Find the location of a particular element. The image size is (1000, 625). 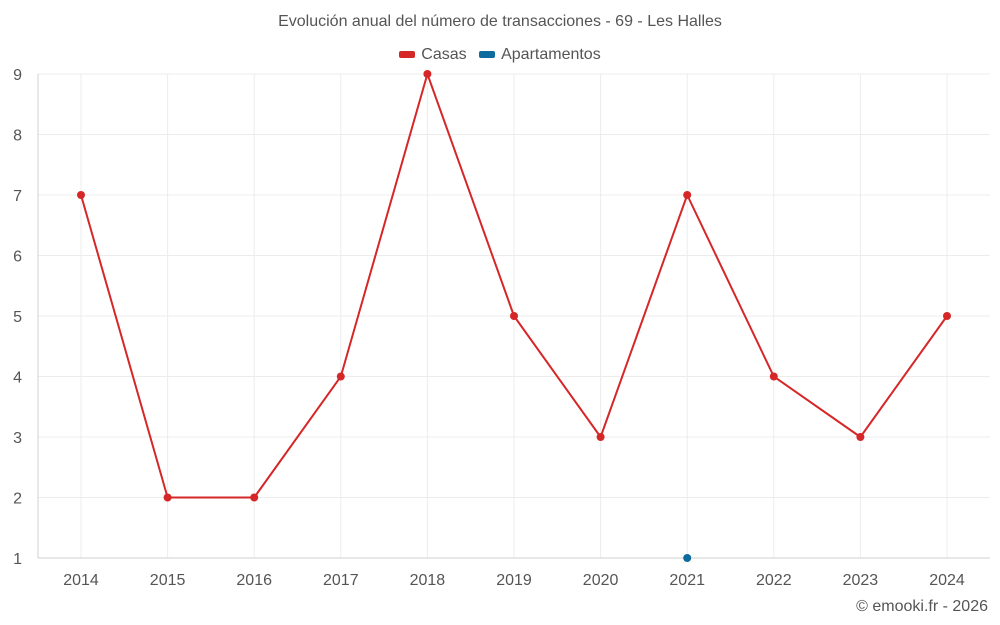

y-tick-label: 6 is located at coordinates (17, 257).